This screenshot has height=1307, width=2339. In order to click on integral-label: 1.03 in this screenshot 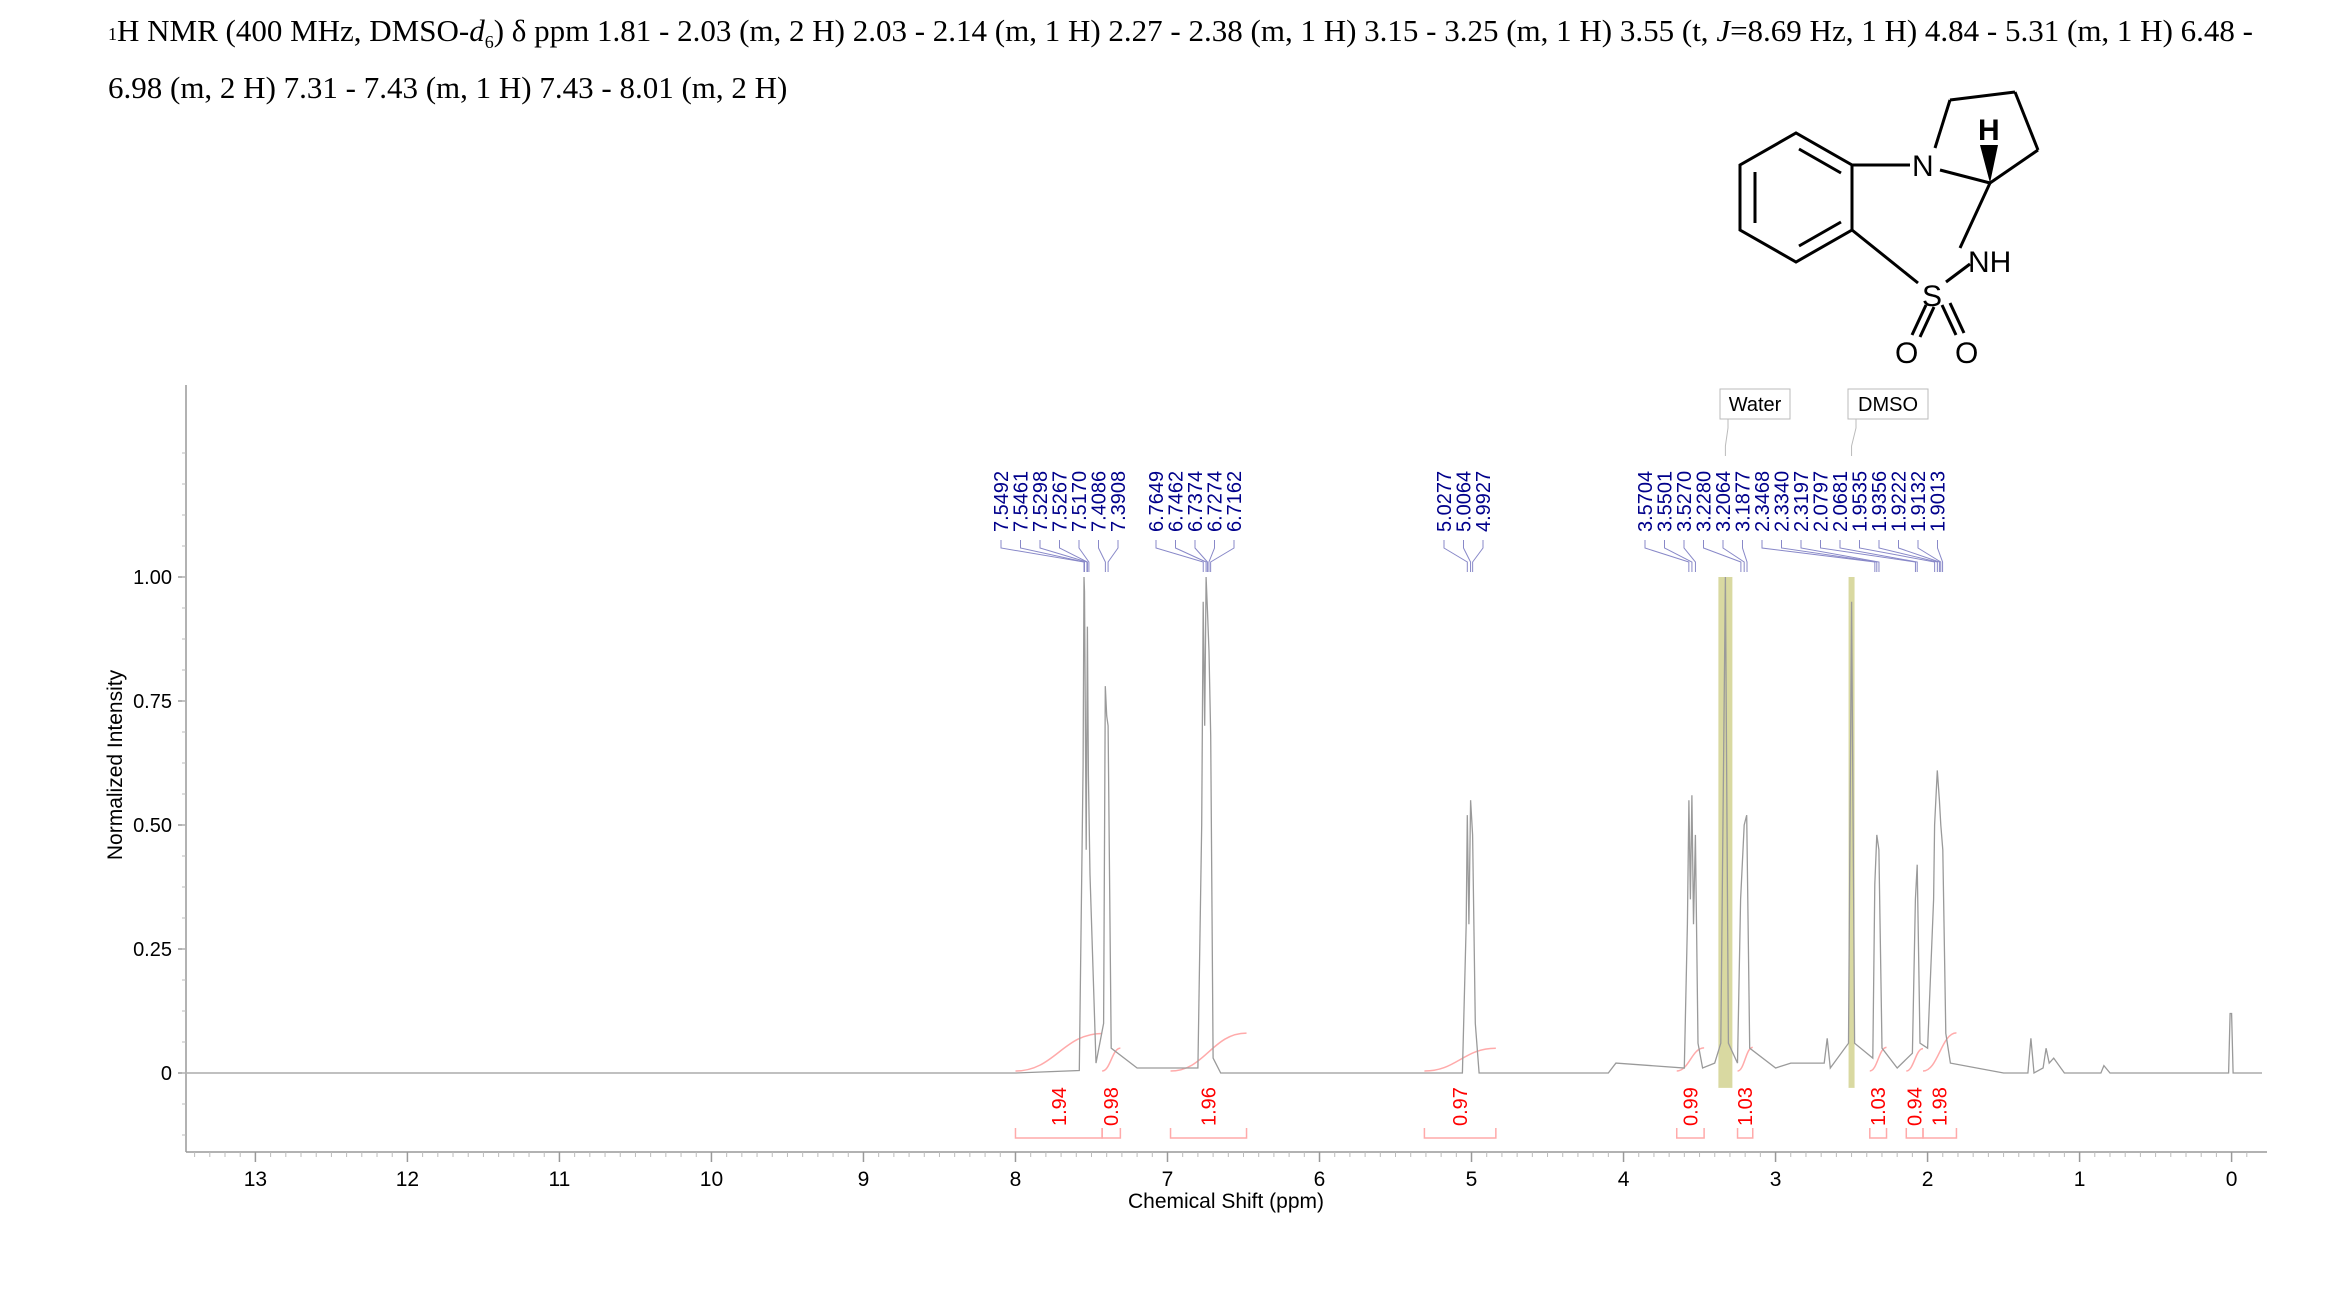, I will do `click(1879, 1106)`.